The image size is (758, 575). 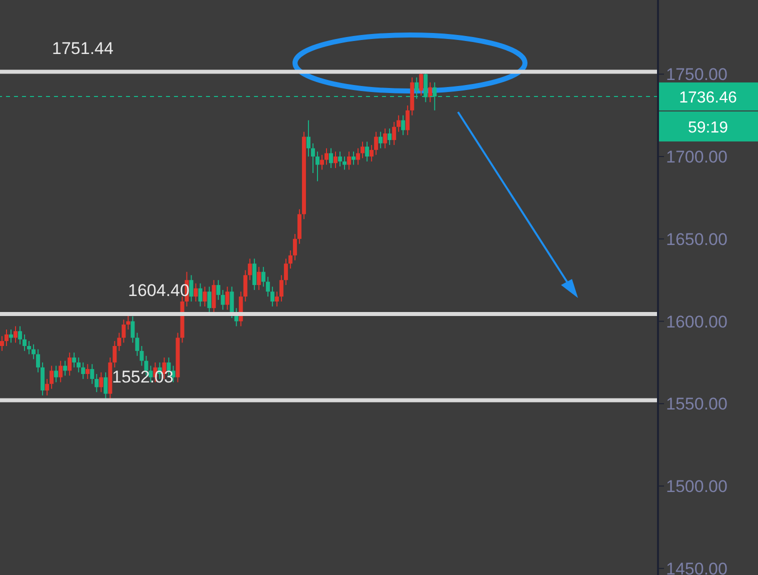 I want to click on y-tick-label: 1550.00, so click(x=697, y=404).